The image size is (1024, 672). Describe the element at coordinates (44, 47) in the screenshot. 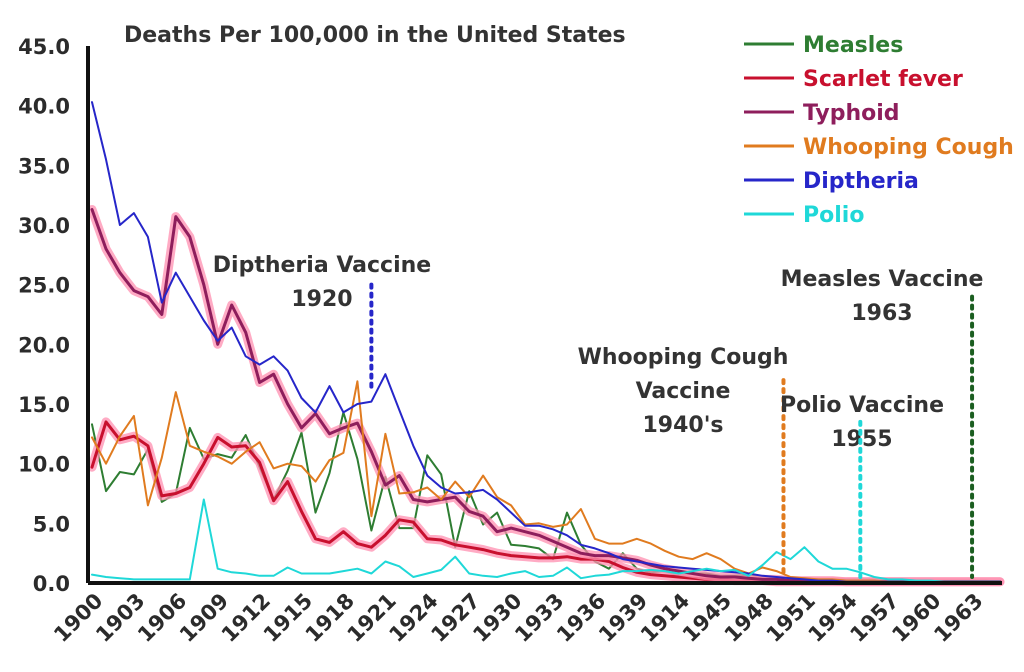

I see `y-tick-label: 45.0` at that location.